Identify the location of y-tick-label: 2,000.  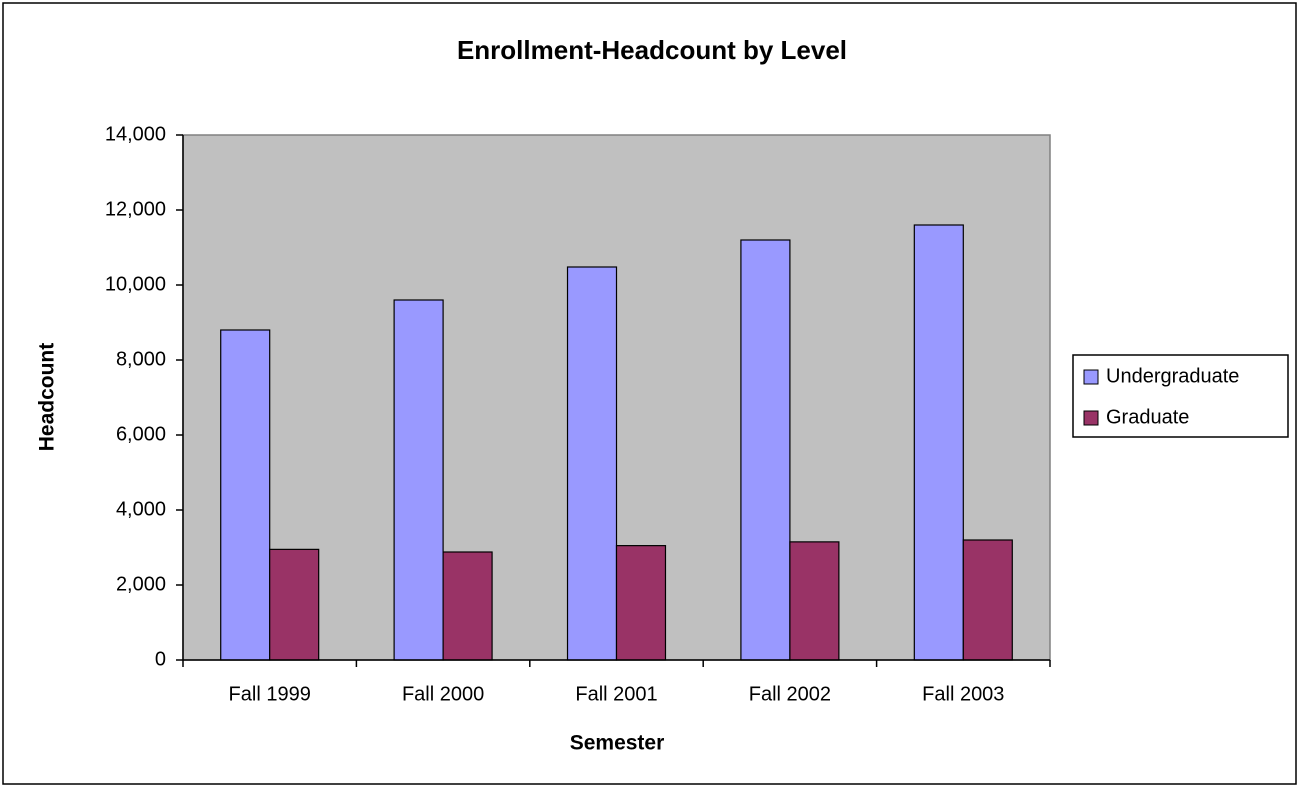
(141, 584).